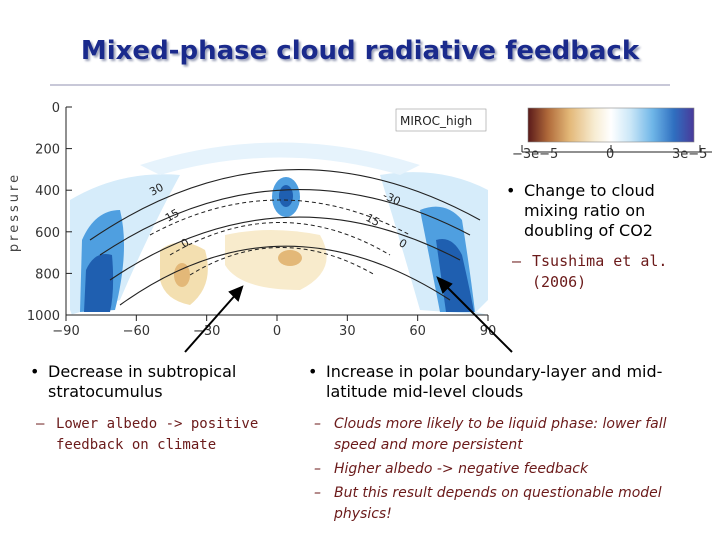 This screenshot has width=720, height=540. I want to click on shading-tan-center, so click(276, 260).